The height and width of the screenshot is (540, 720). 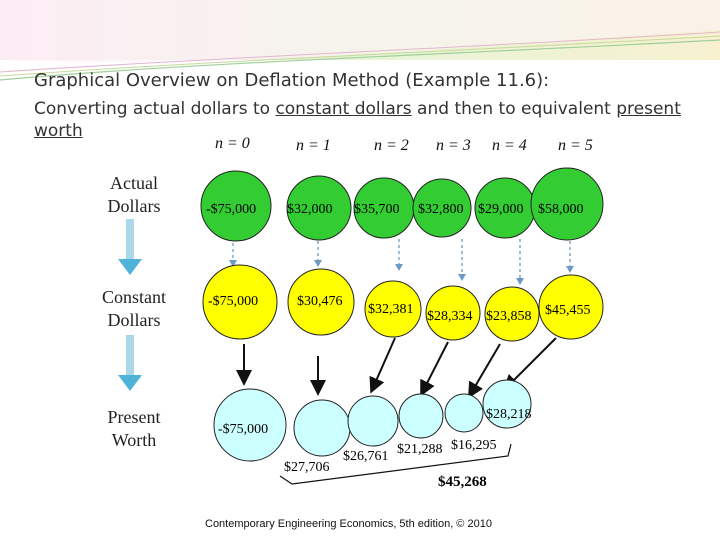 I want to click on constant-value-1: $30,476, so click(x=320, y=301).